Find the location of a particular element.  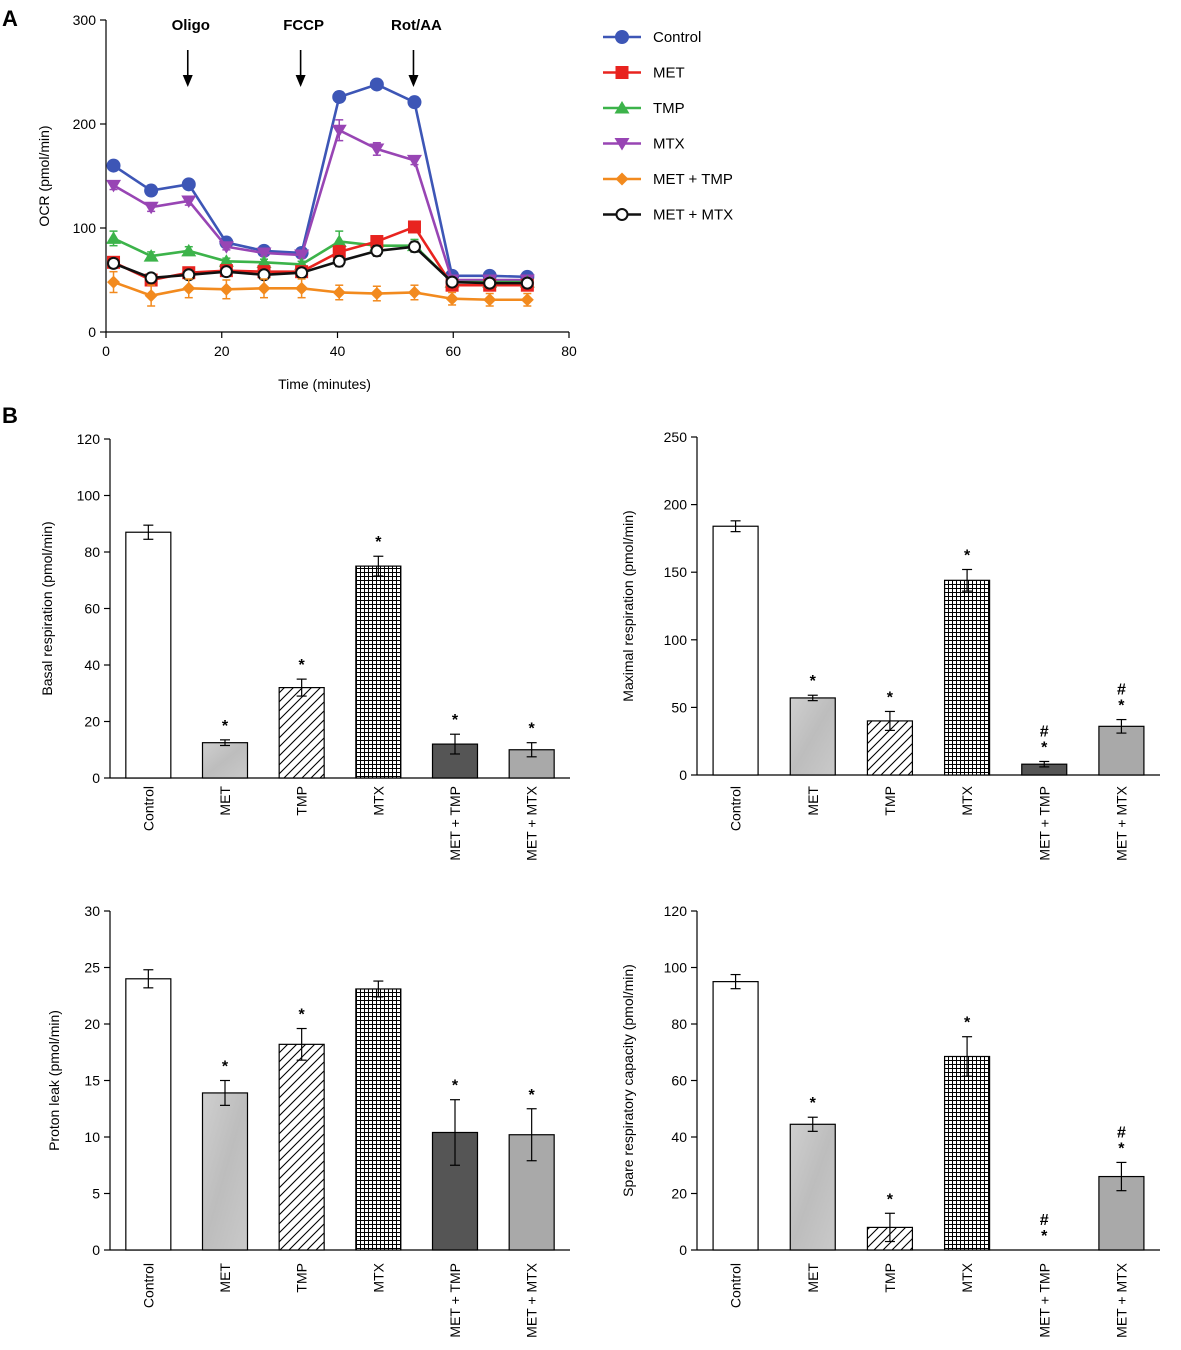

y-tick-label: 5 is located at coordinates (96, 1194).